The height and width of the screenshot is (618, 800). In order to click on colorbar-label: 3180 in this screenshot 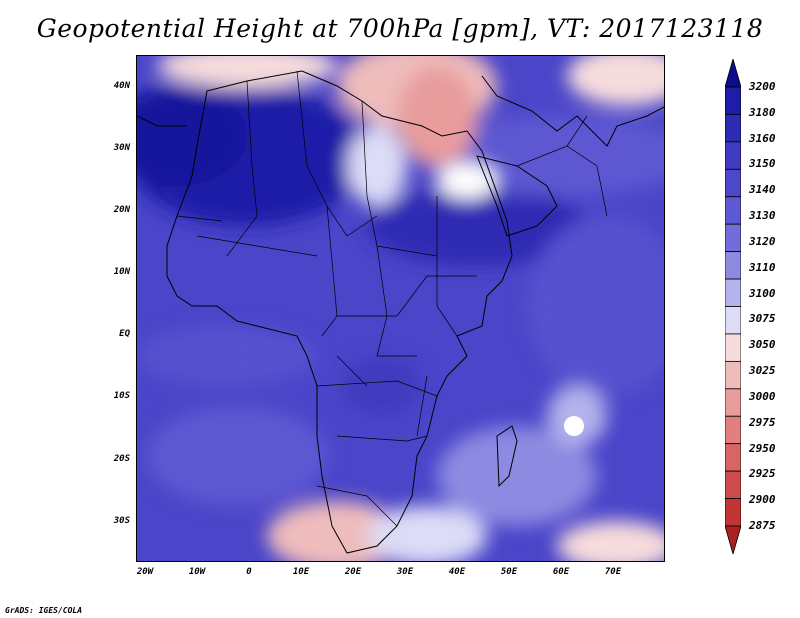, I will do `click(762, 112)`.